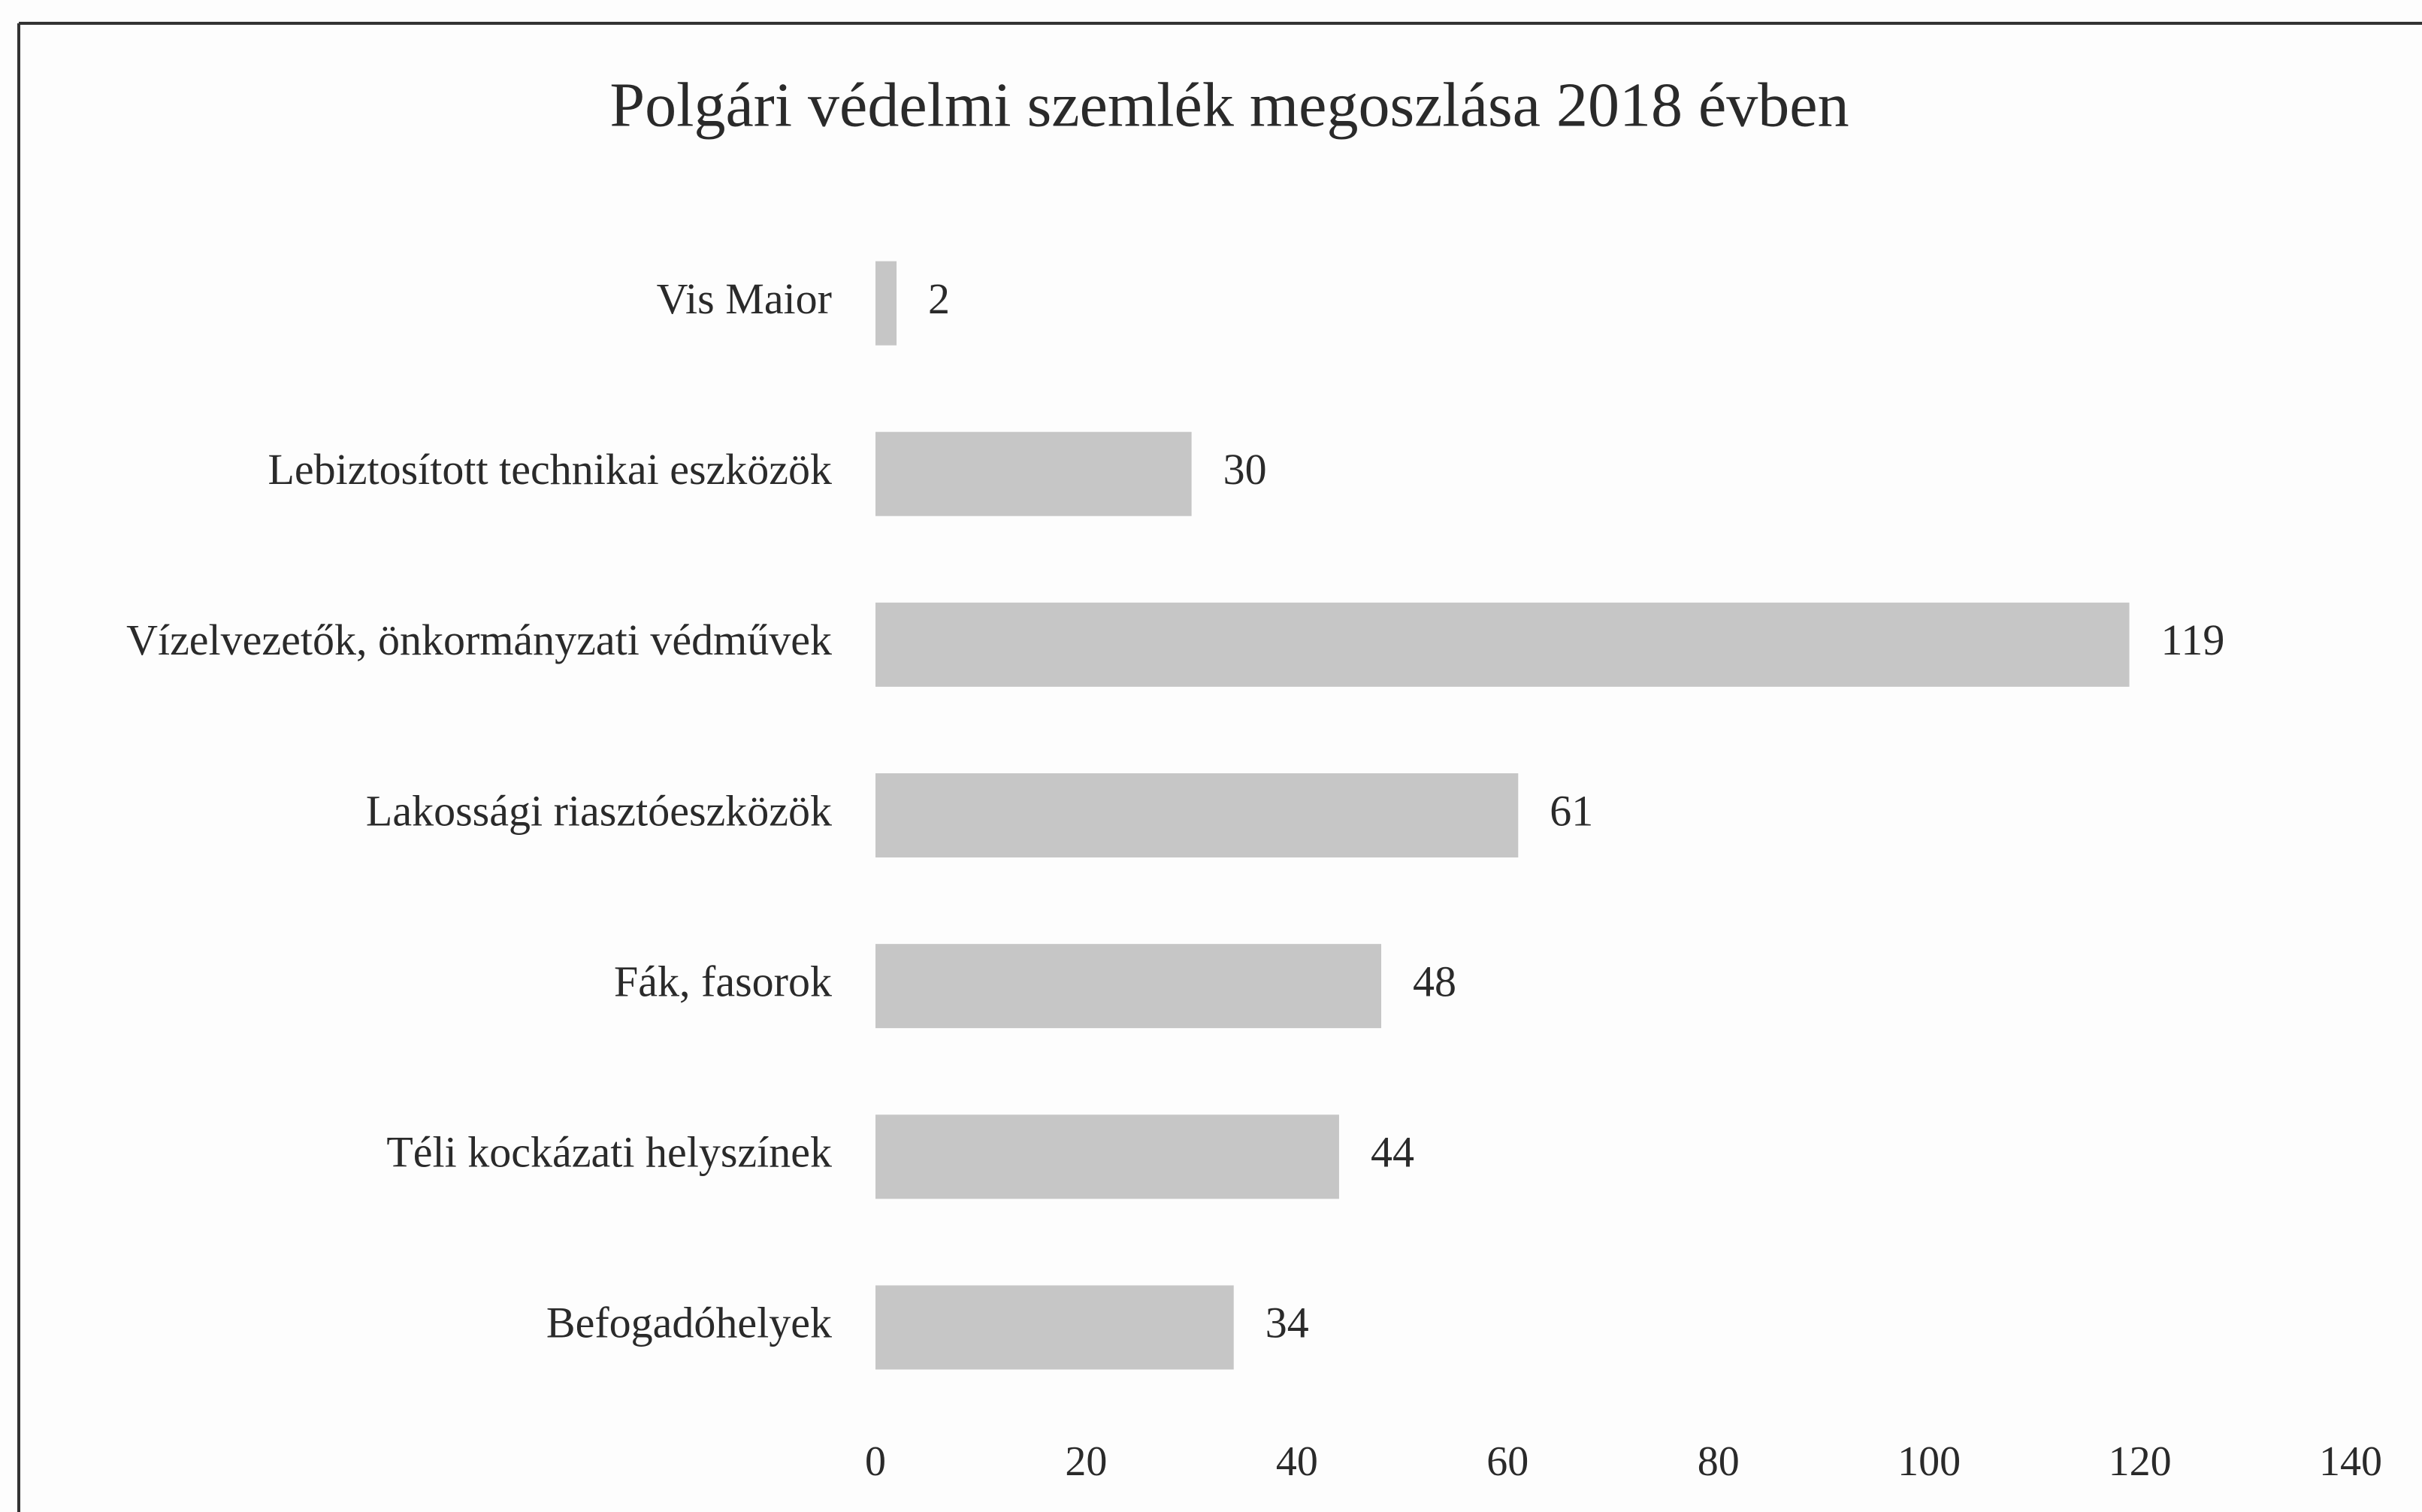 This screenshot has height=1512, width=2422. Describe the element at coordinates (723, 981) in the screenshot. I see `y-tick-label: Fák, fasorok` at that location.